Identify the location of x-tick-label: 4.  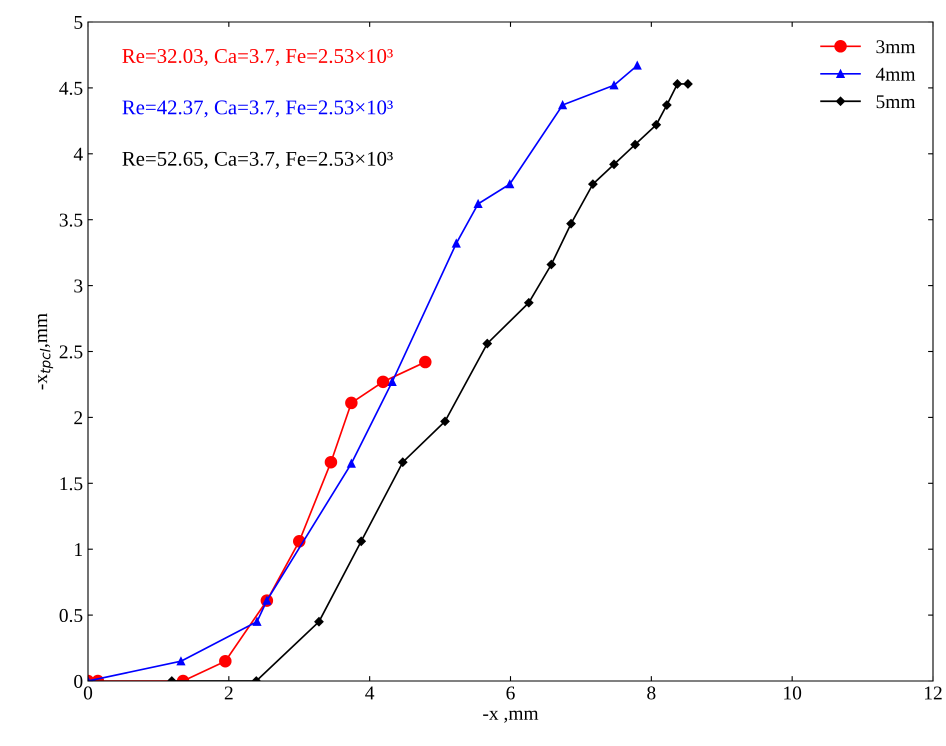
(369, 693).